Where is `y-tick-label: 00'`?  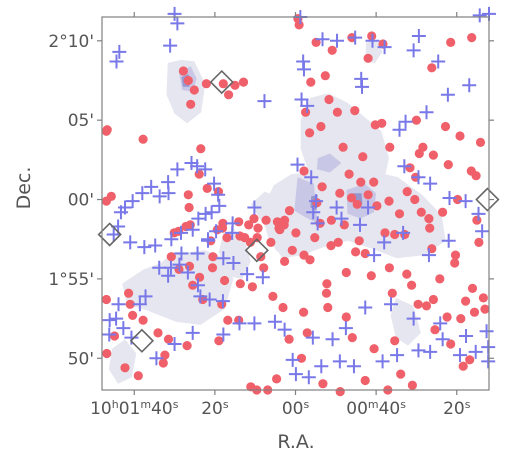 y-tick-label: 00' is located at coordinates (81, 201).